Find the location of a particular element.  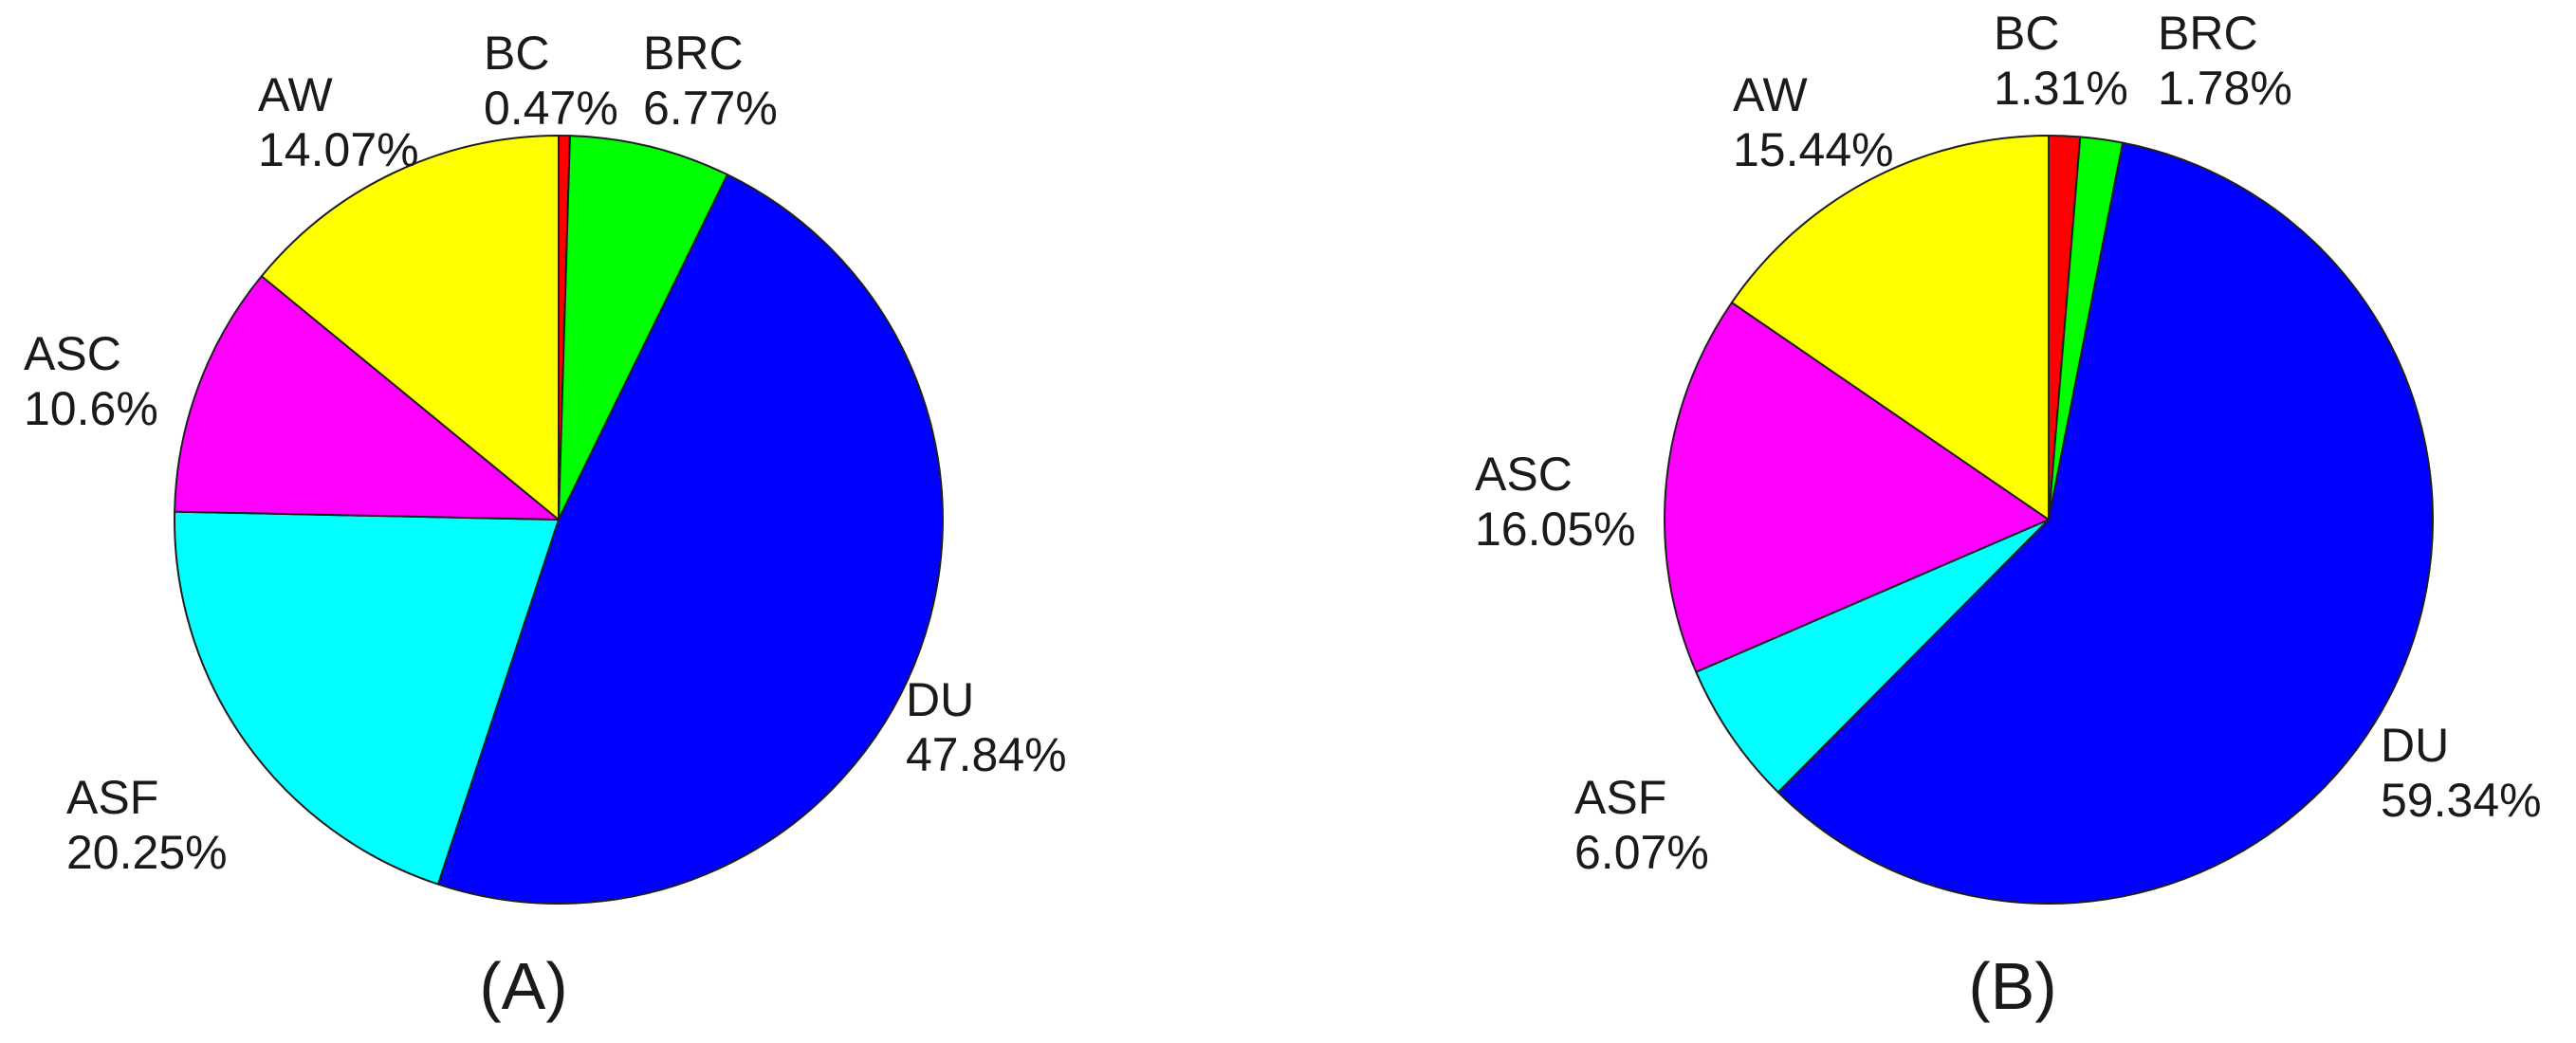

pie-slice-du is located at coordinates (690, 539).